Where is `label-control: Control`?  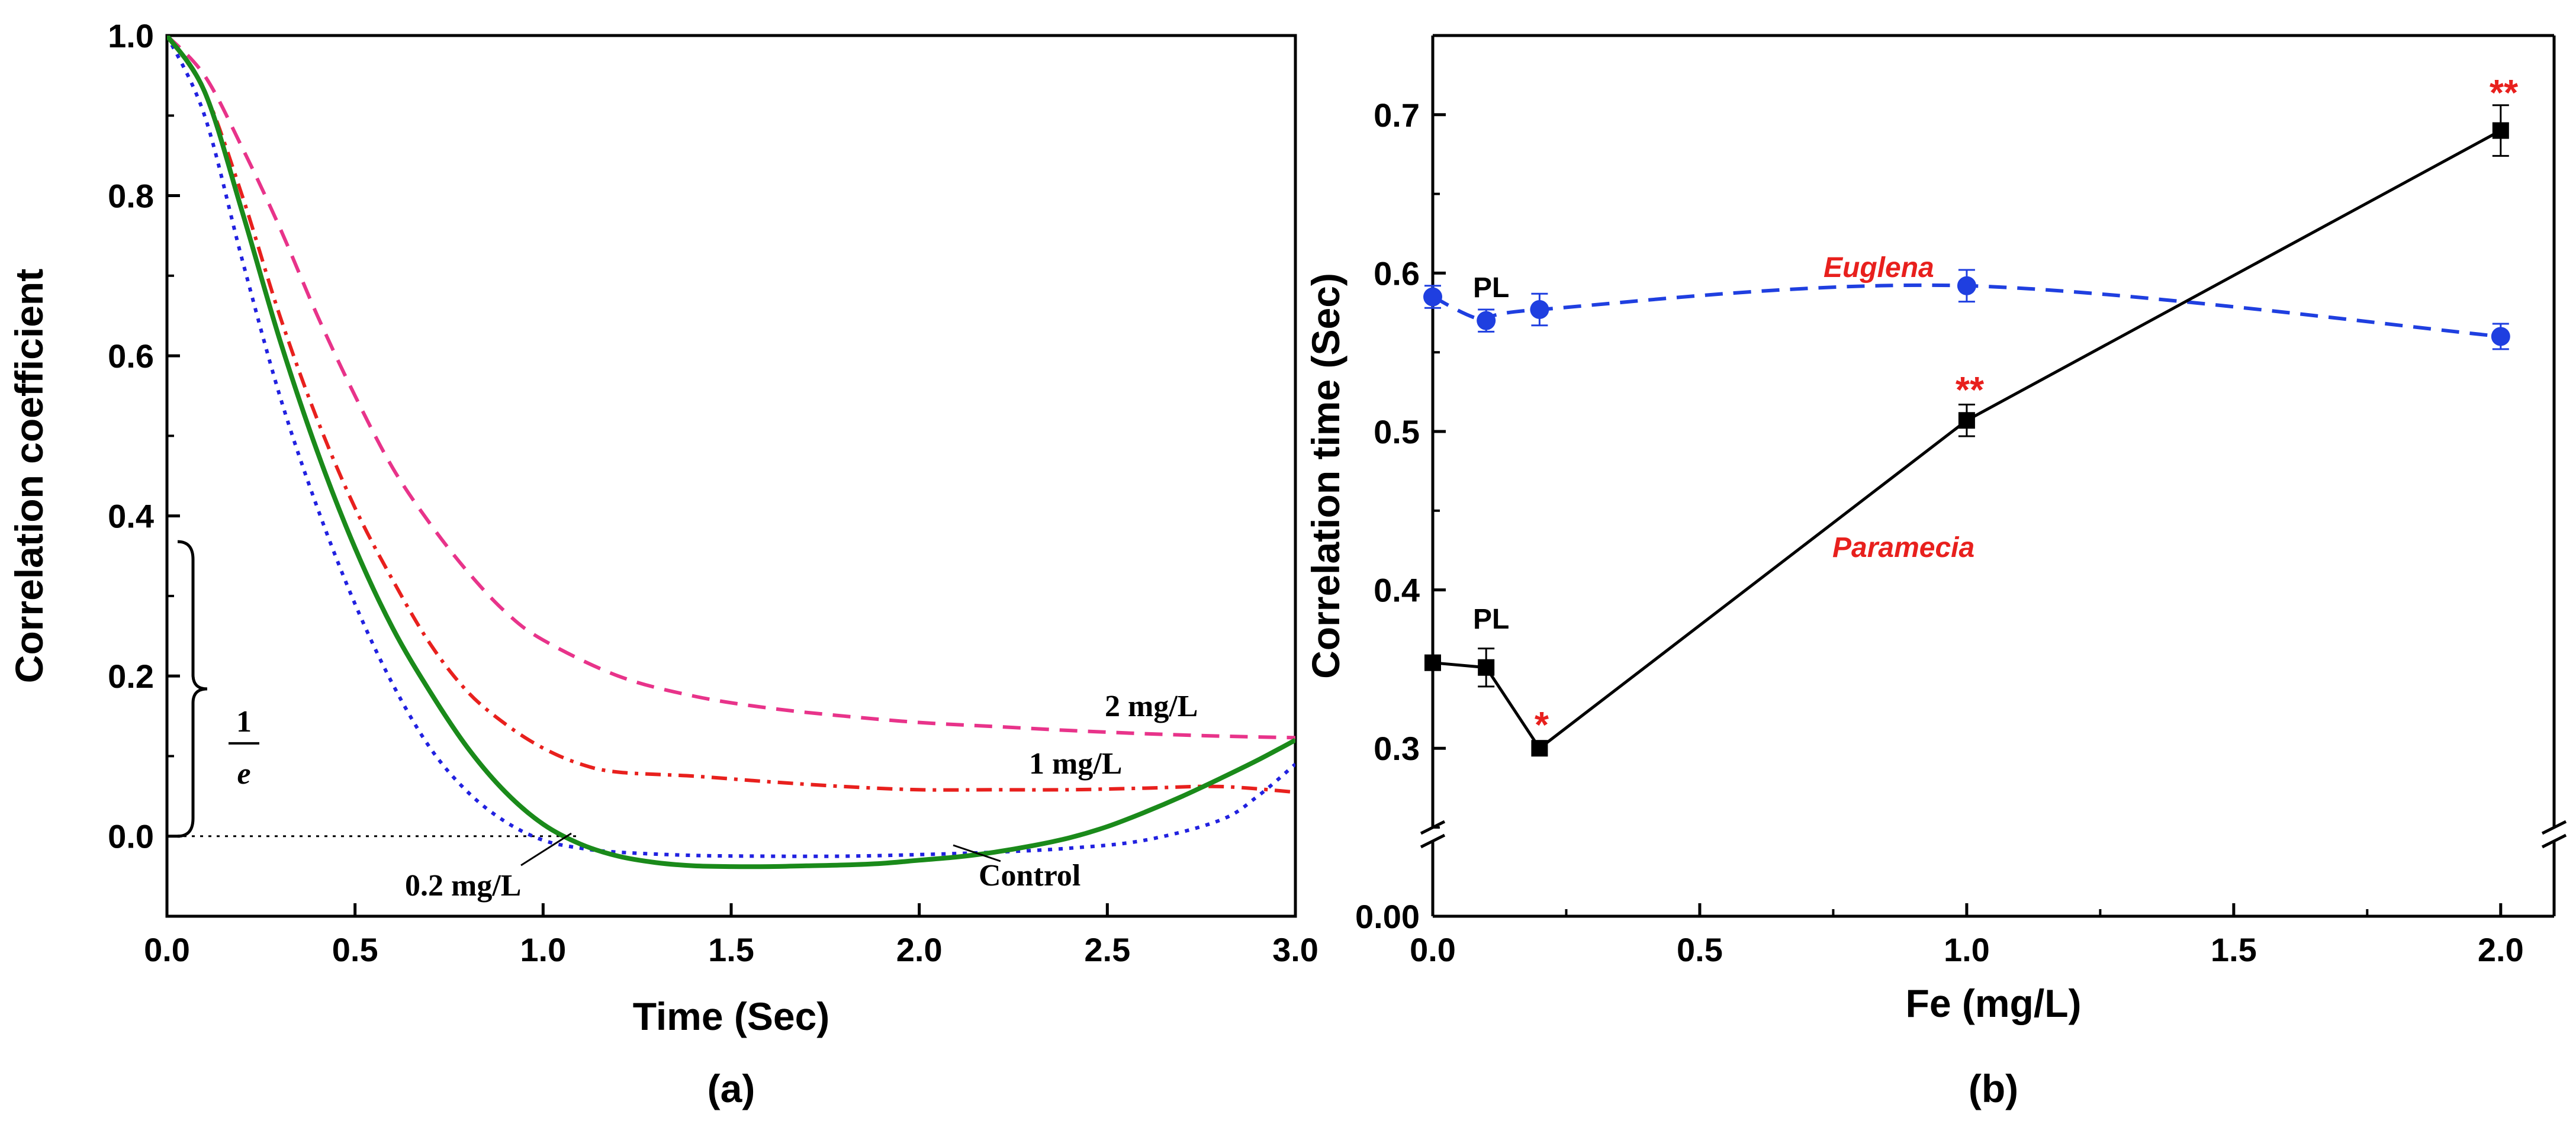 label-control: Control is located at coordinates (1029, 876).